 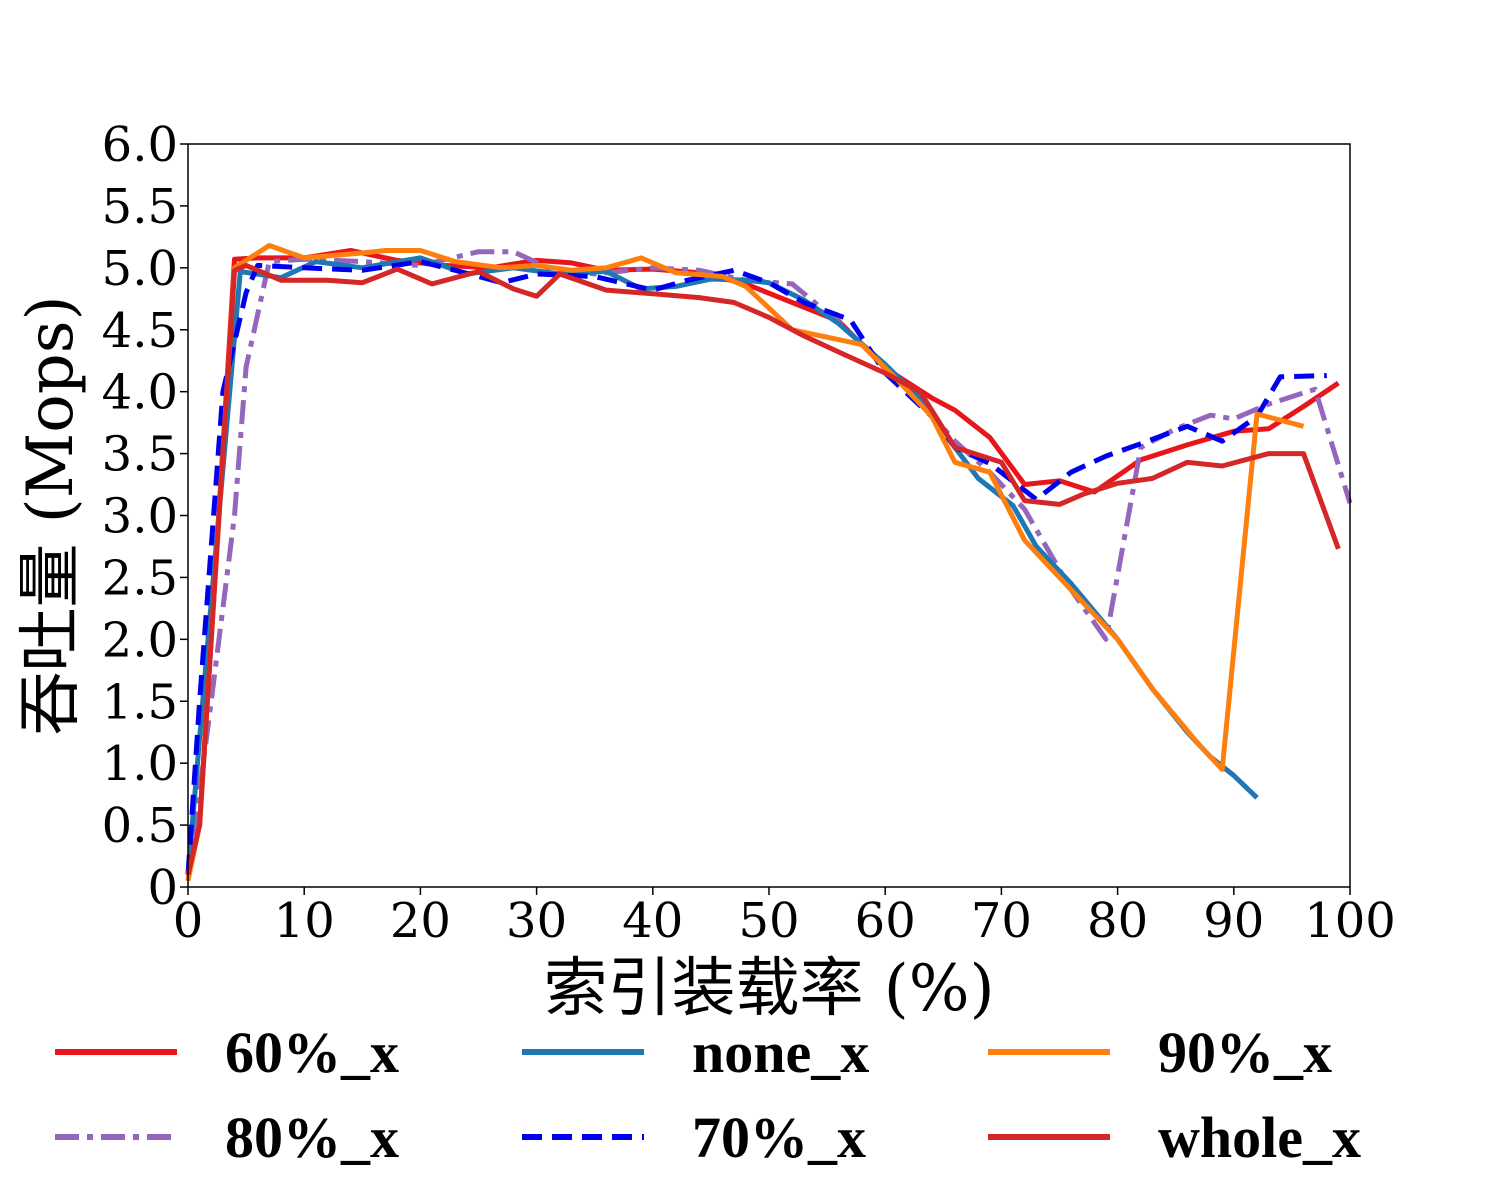 I want to click on x-axis-title: 索引装载率 (%), so click(x=768, y=989).